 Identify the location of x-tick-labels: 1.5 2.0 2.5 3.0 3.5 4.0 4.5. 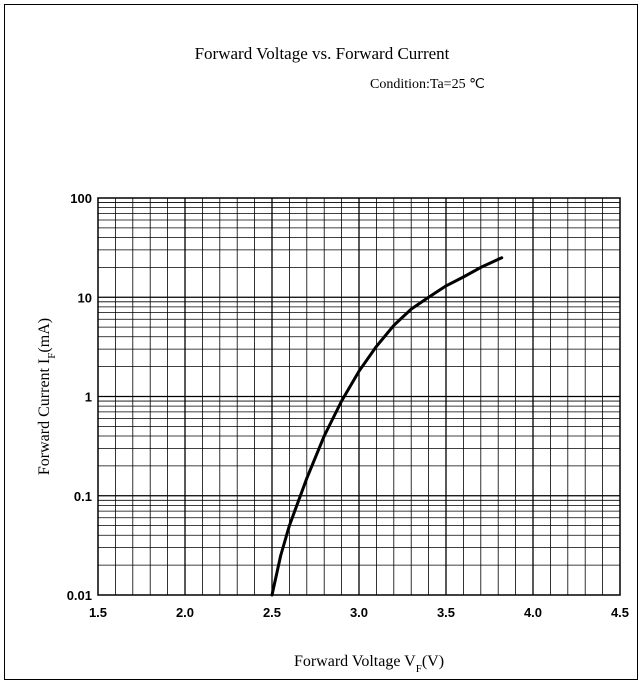
(359, 612).